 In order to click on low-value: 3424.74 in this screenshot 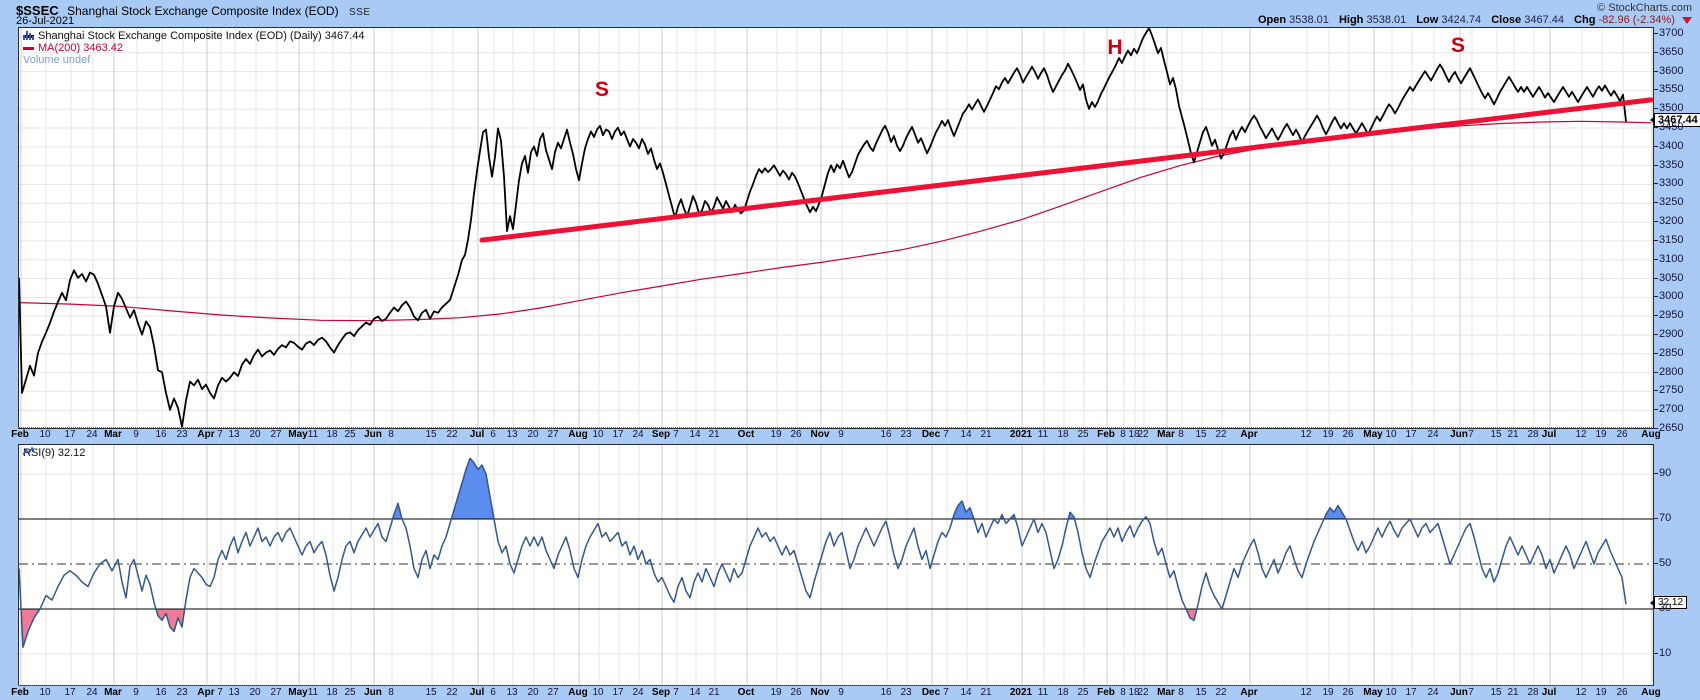, I will do `click(1461, 20)`.